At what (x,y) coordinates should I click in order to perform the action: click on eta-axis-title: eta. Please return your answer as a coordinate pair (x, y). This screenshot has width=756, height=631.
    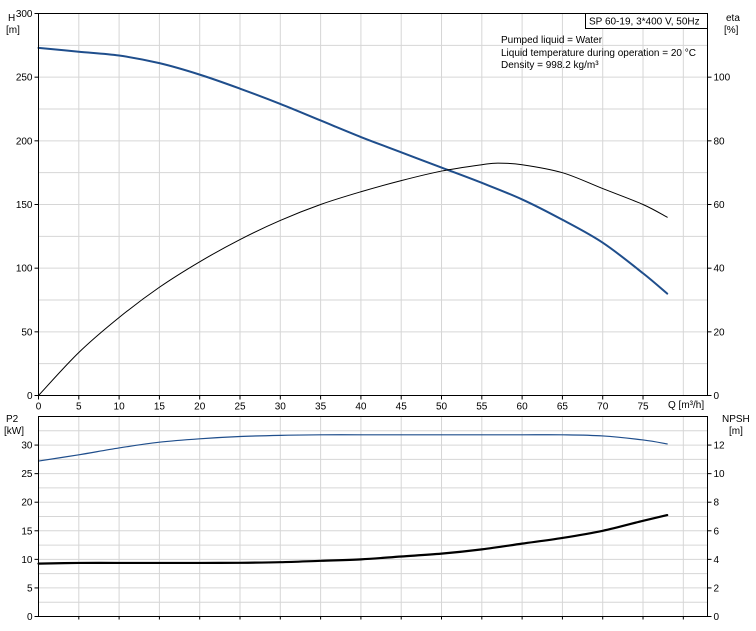
    Looking at the image, I should click on (733, 18).